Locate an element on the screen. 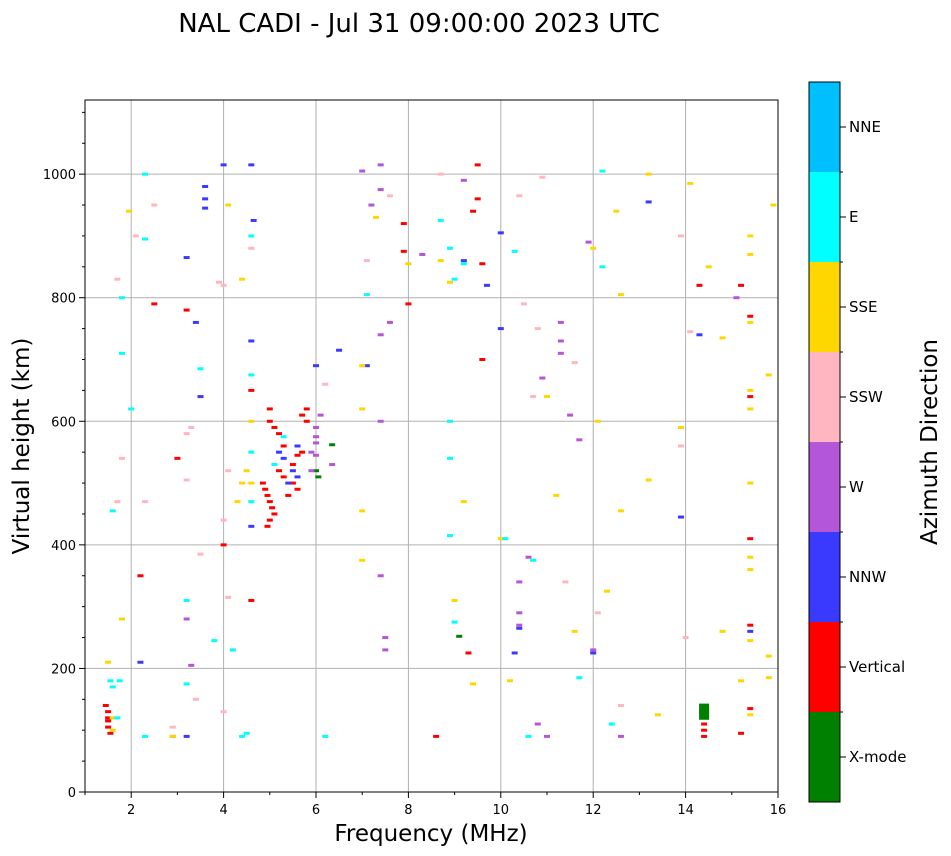  colorbar-tick-label: Vertical is located at coordinates (877, 667).